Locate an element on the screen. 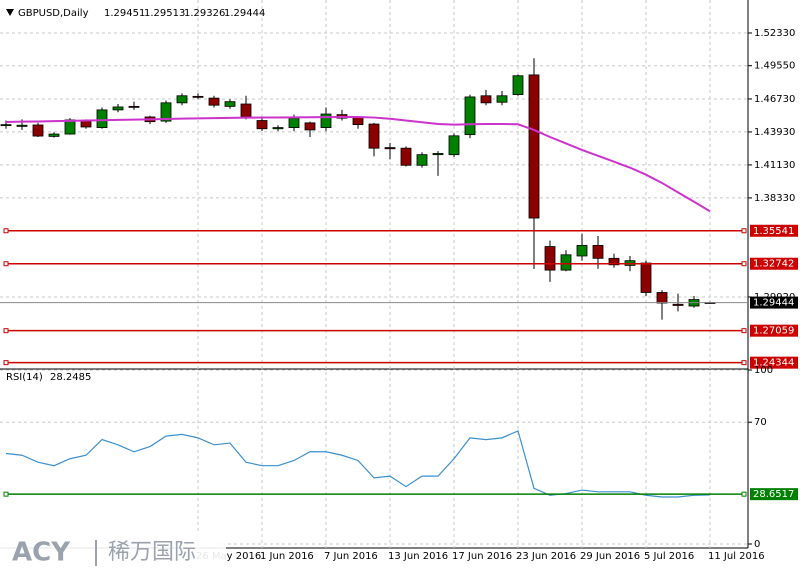 Image resolution: width=803 pixels, height=580 pixels. y-tick-label: 100 is located at coordinates (763, 370).